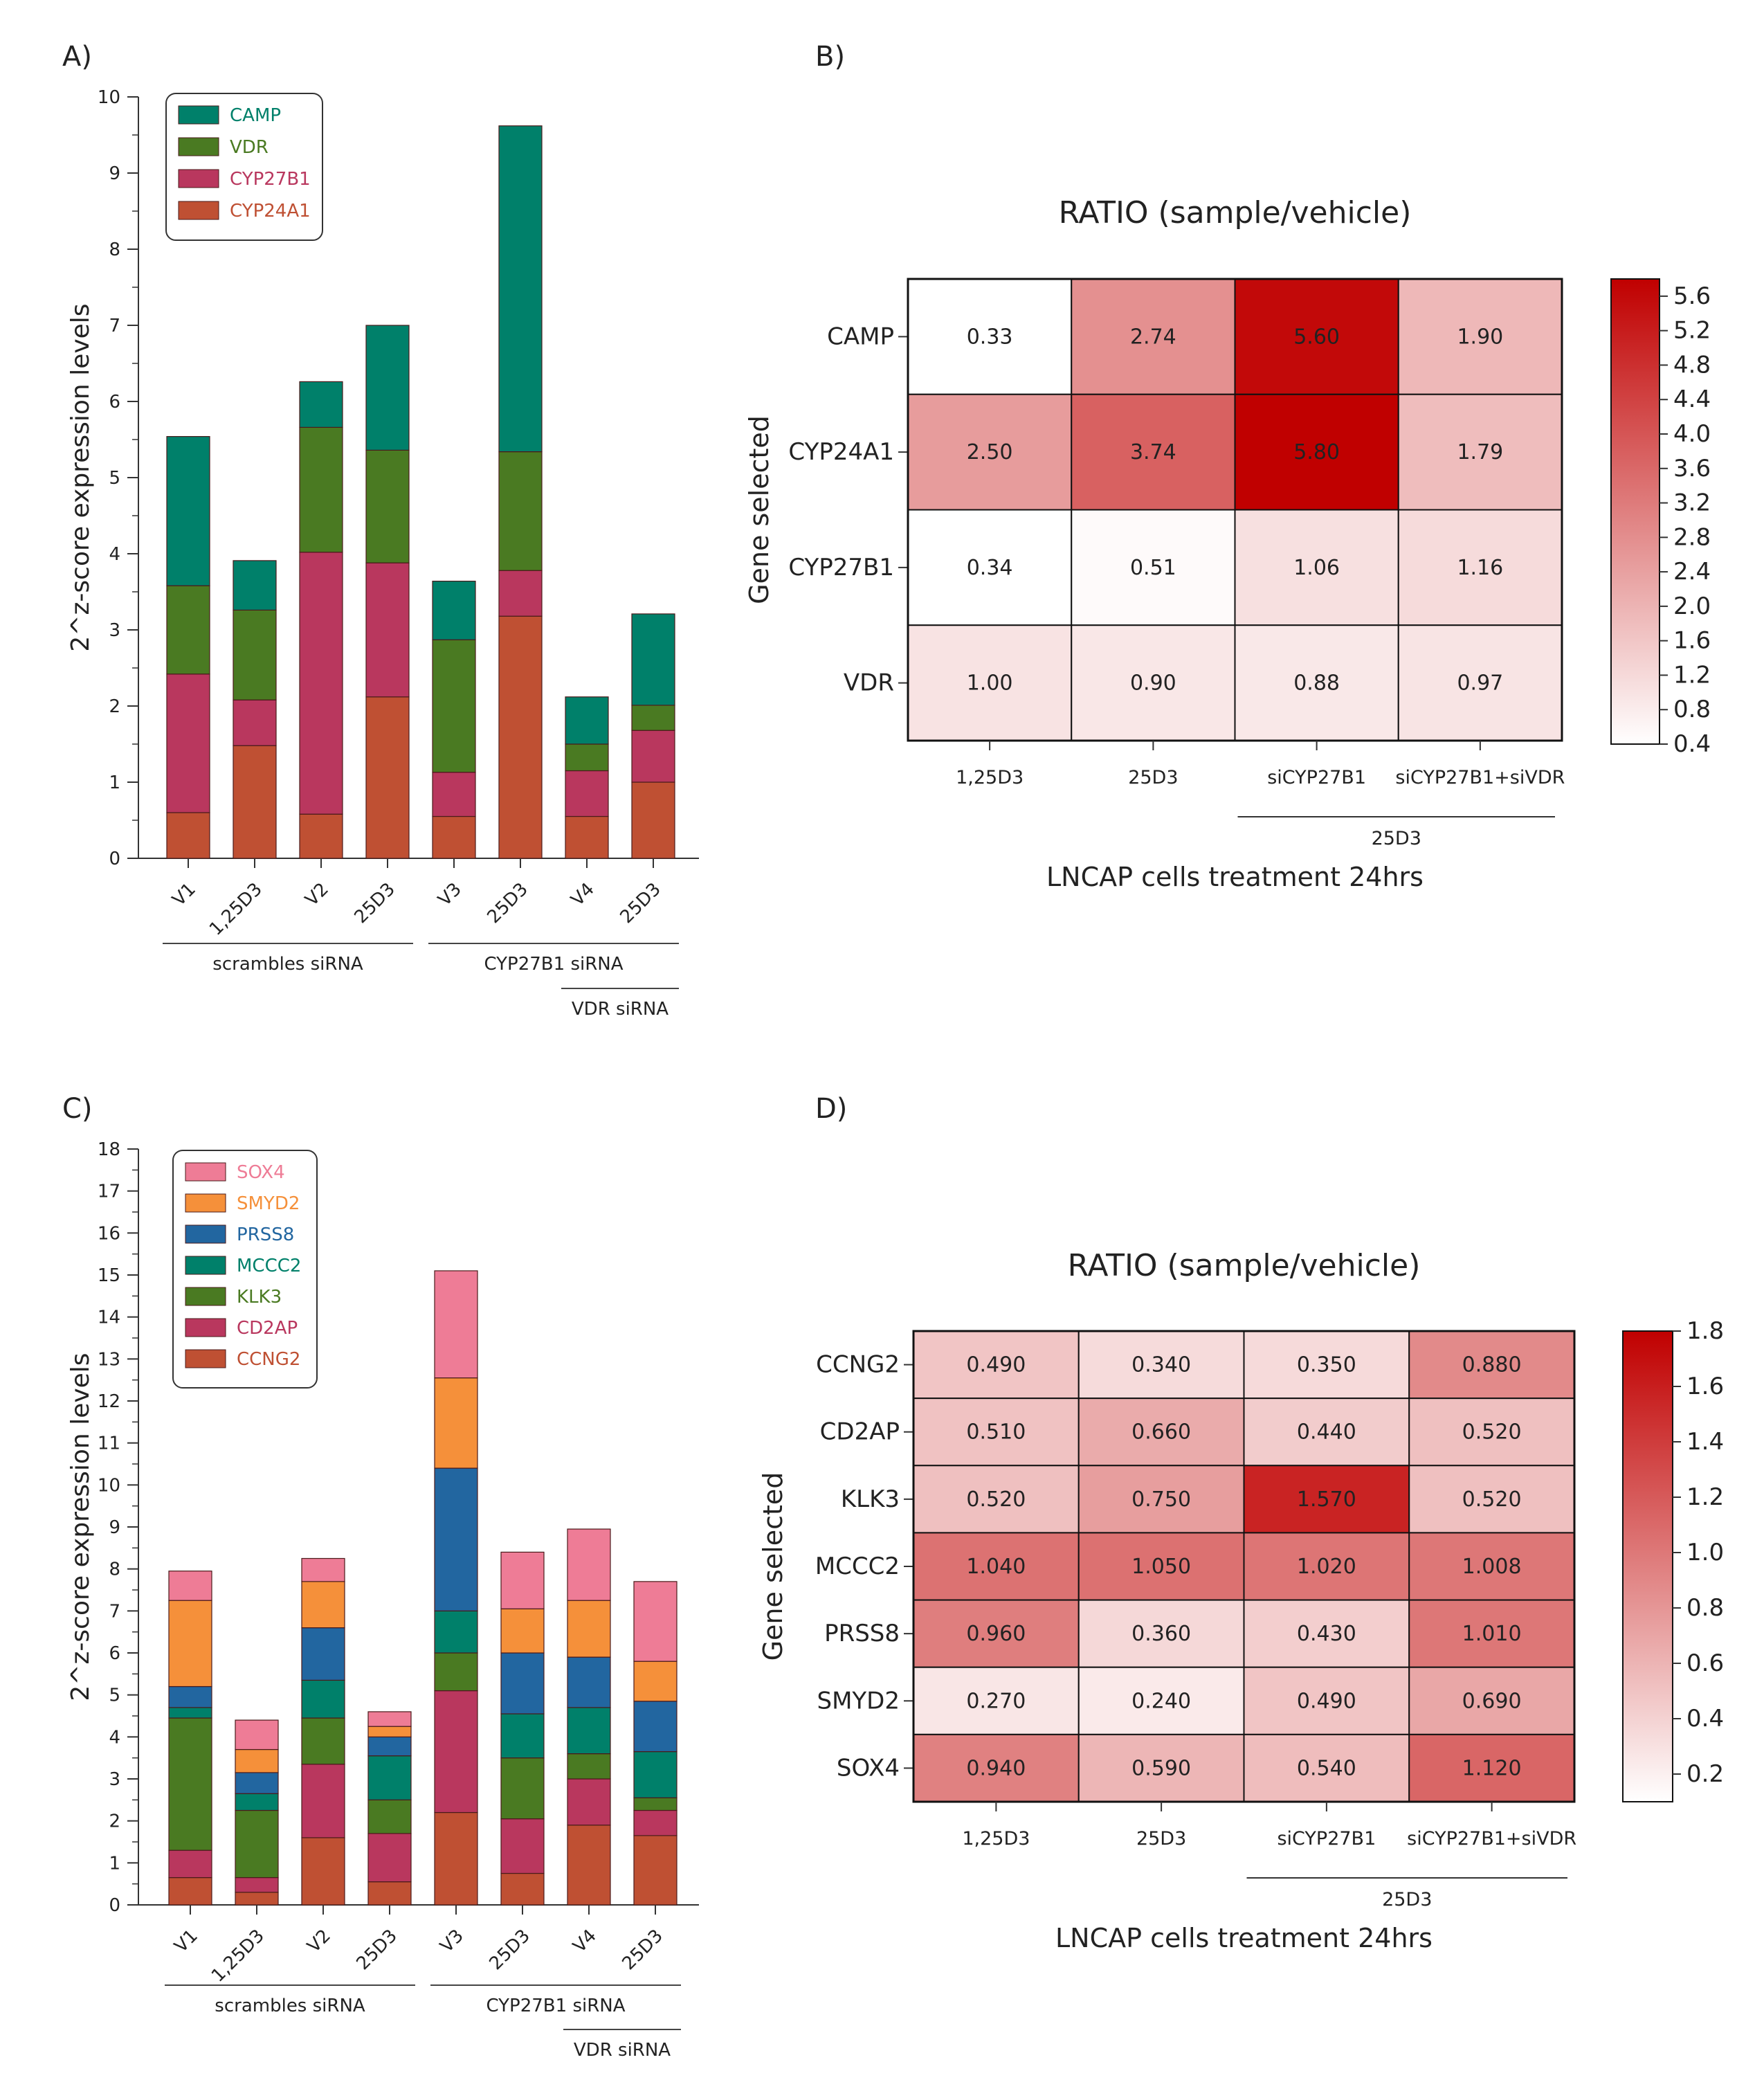  Describe the element at coordinates (996, 1567) in the screenshot. I see `cell-value: 1.040` at that location.